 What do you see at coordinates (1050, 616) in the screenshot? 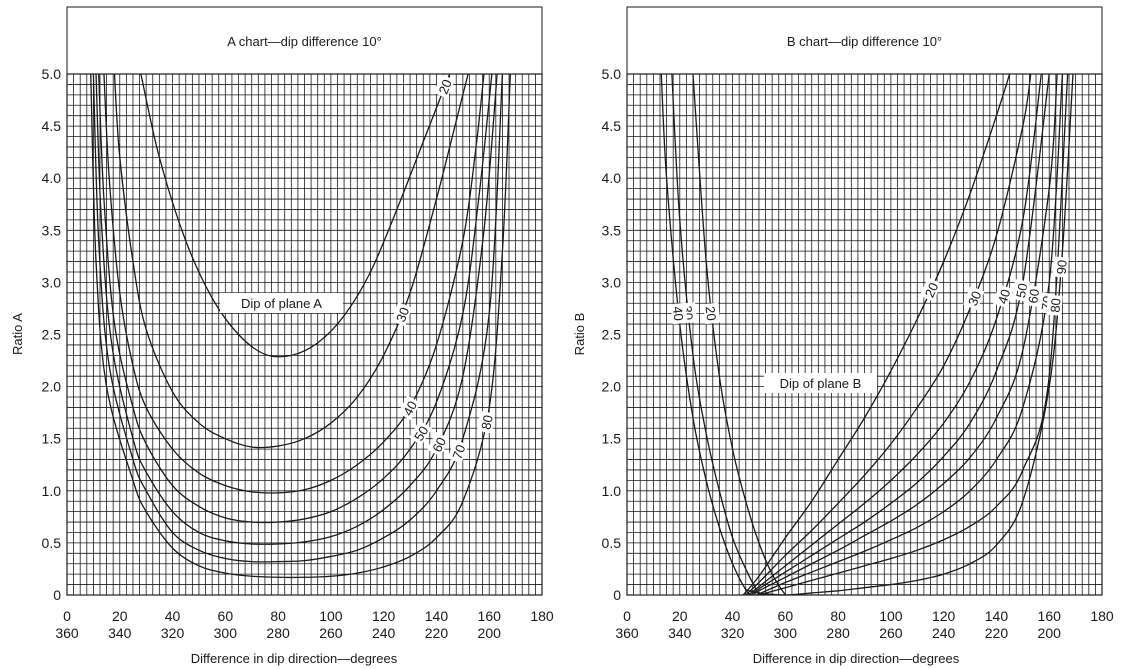
I see `chart-b-x-tick-label: 160` at bounding box center [1050, 616].